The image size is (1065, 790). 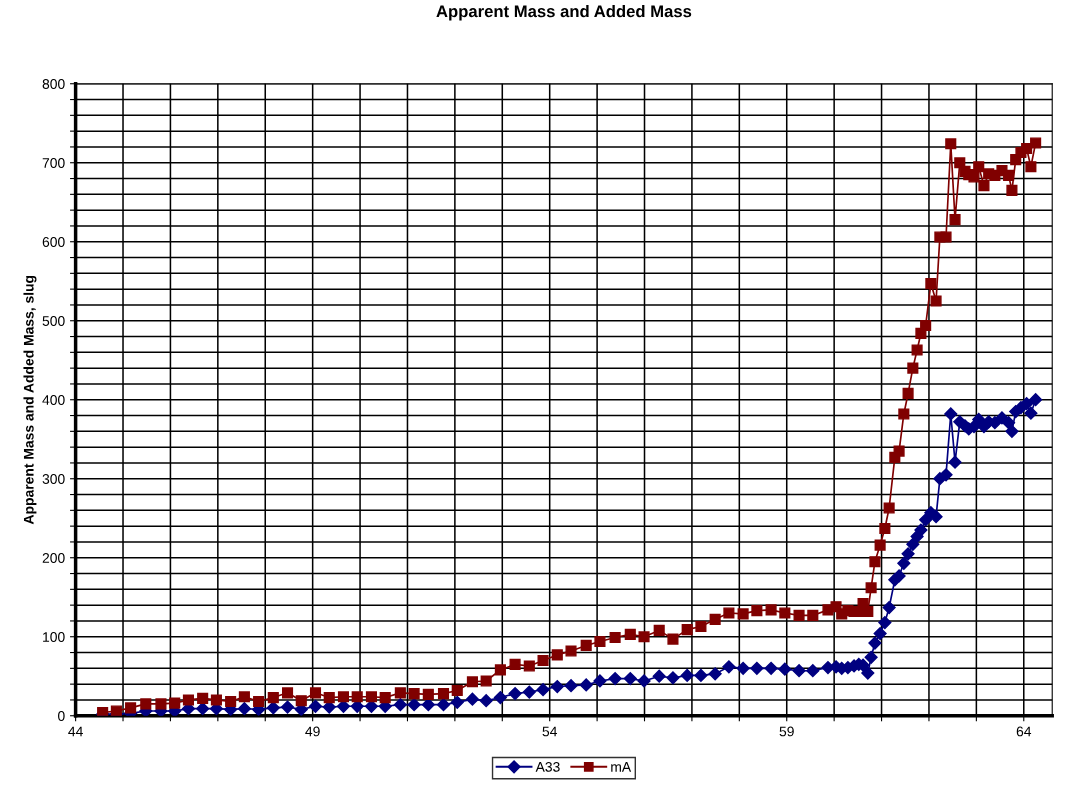 I want to click on y-tick-label: 800, so click(x=53, y=84).